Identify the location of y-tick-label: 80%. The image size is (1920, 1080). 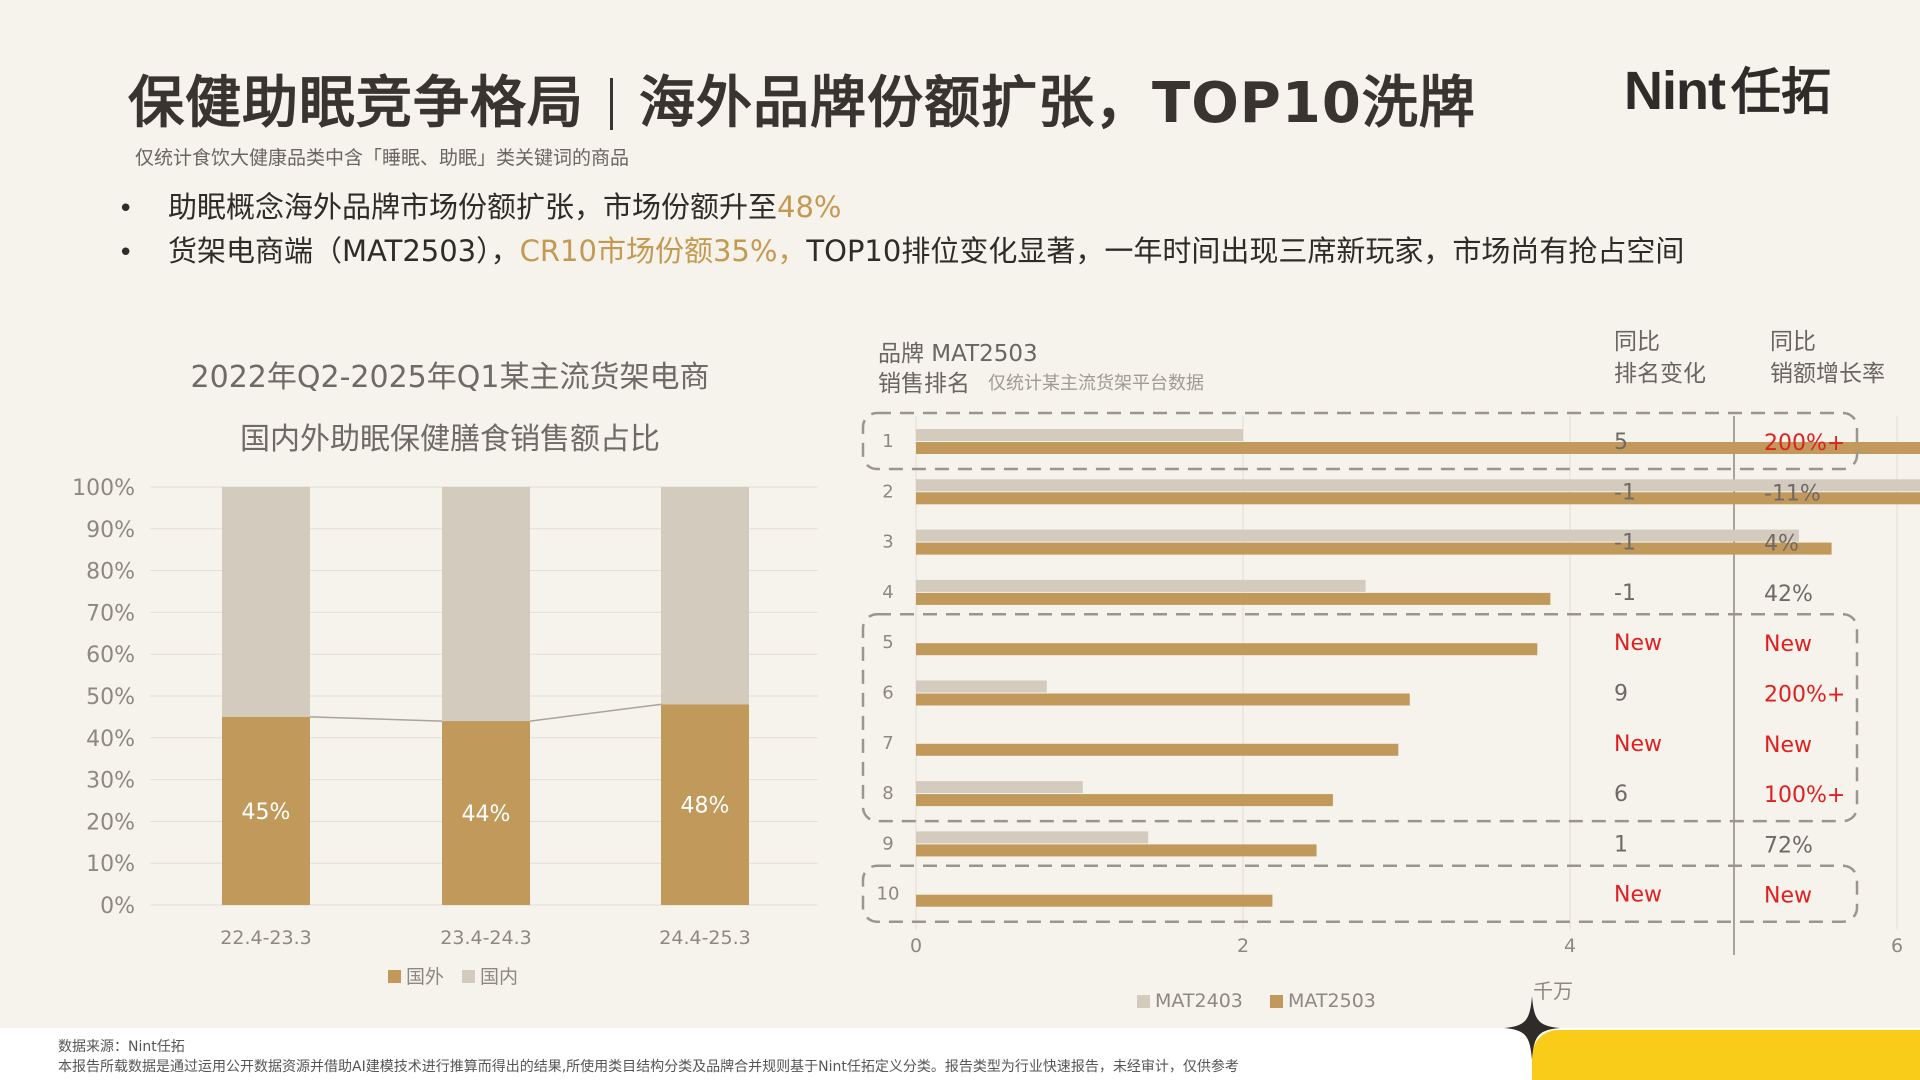
(110, 572).